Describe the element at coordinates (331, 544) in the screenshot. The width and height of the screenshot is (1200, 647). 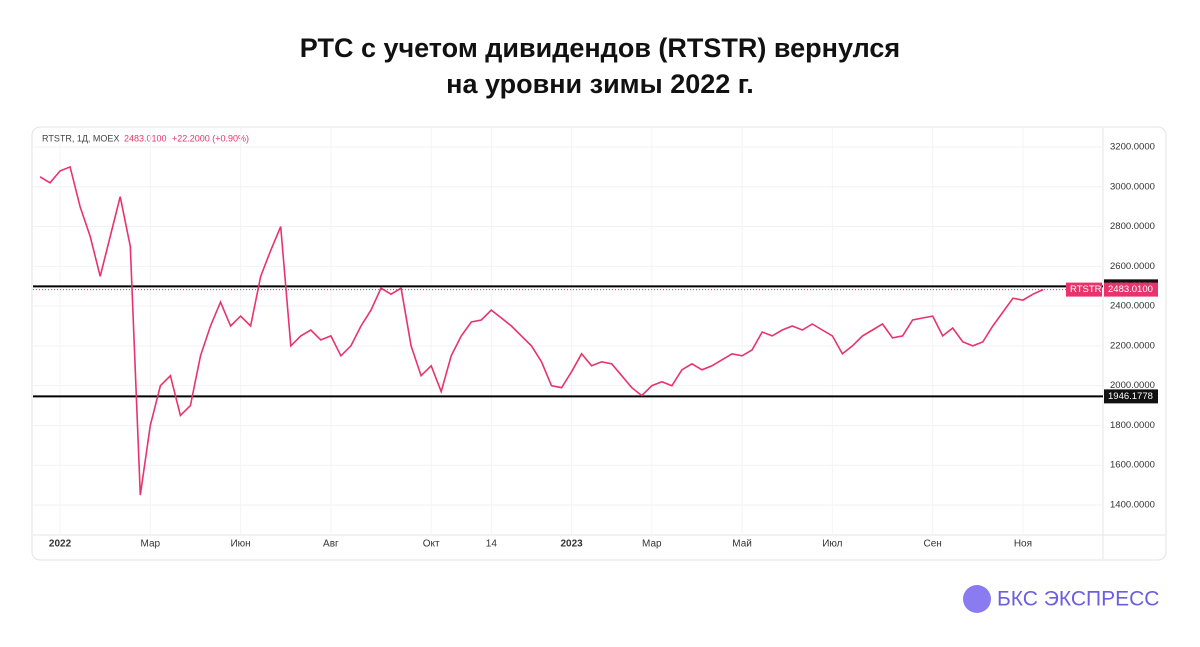
I see `x-tick-label: Авг` at that location.